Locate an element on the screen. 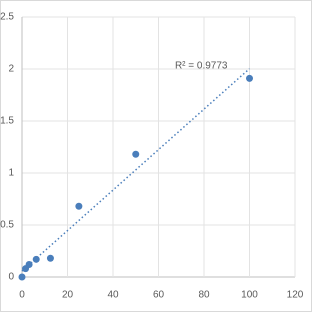 The height and width of the screenshot is (312, 320). trendline-label: R² = 0.9773 is located at coordinates (201, 65).